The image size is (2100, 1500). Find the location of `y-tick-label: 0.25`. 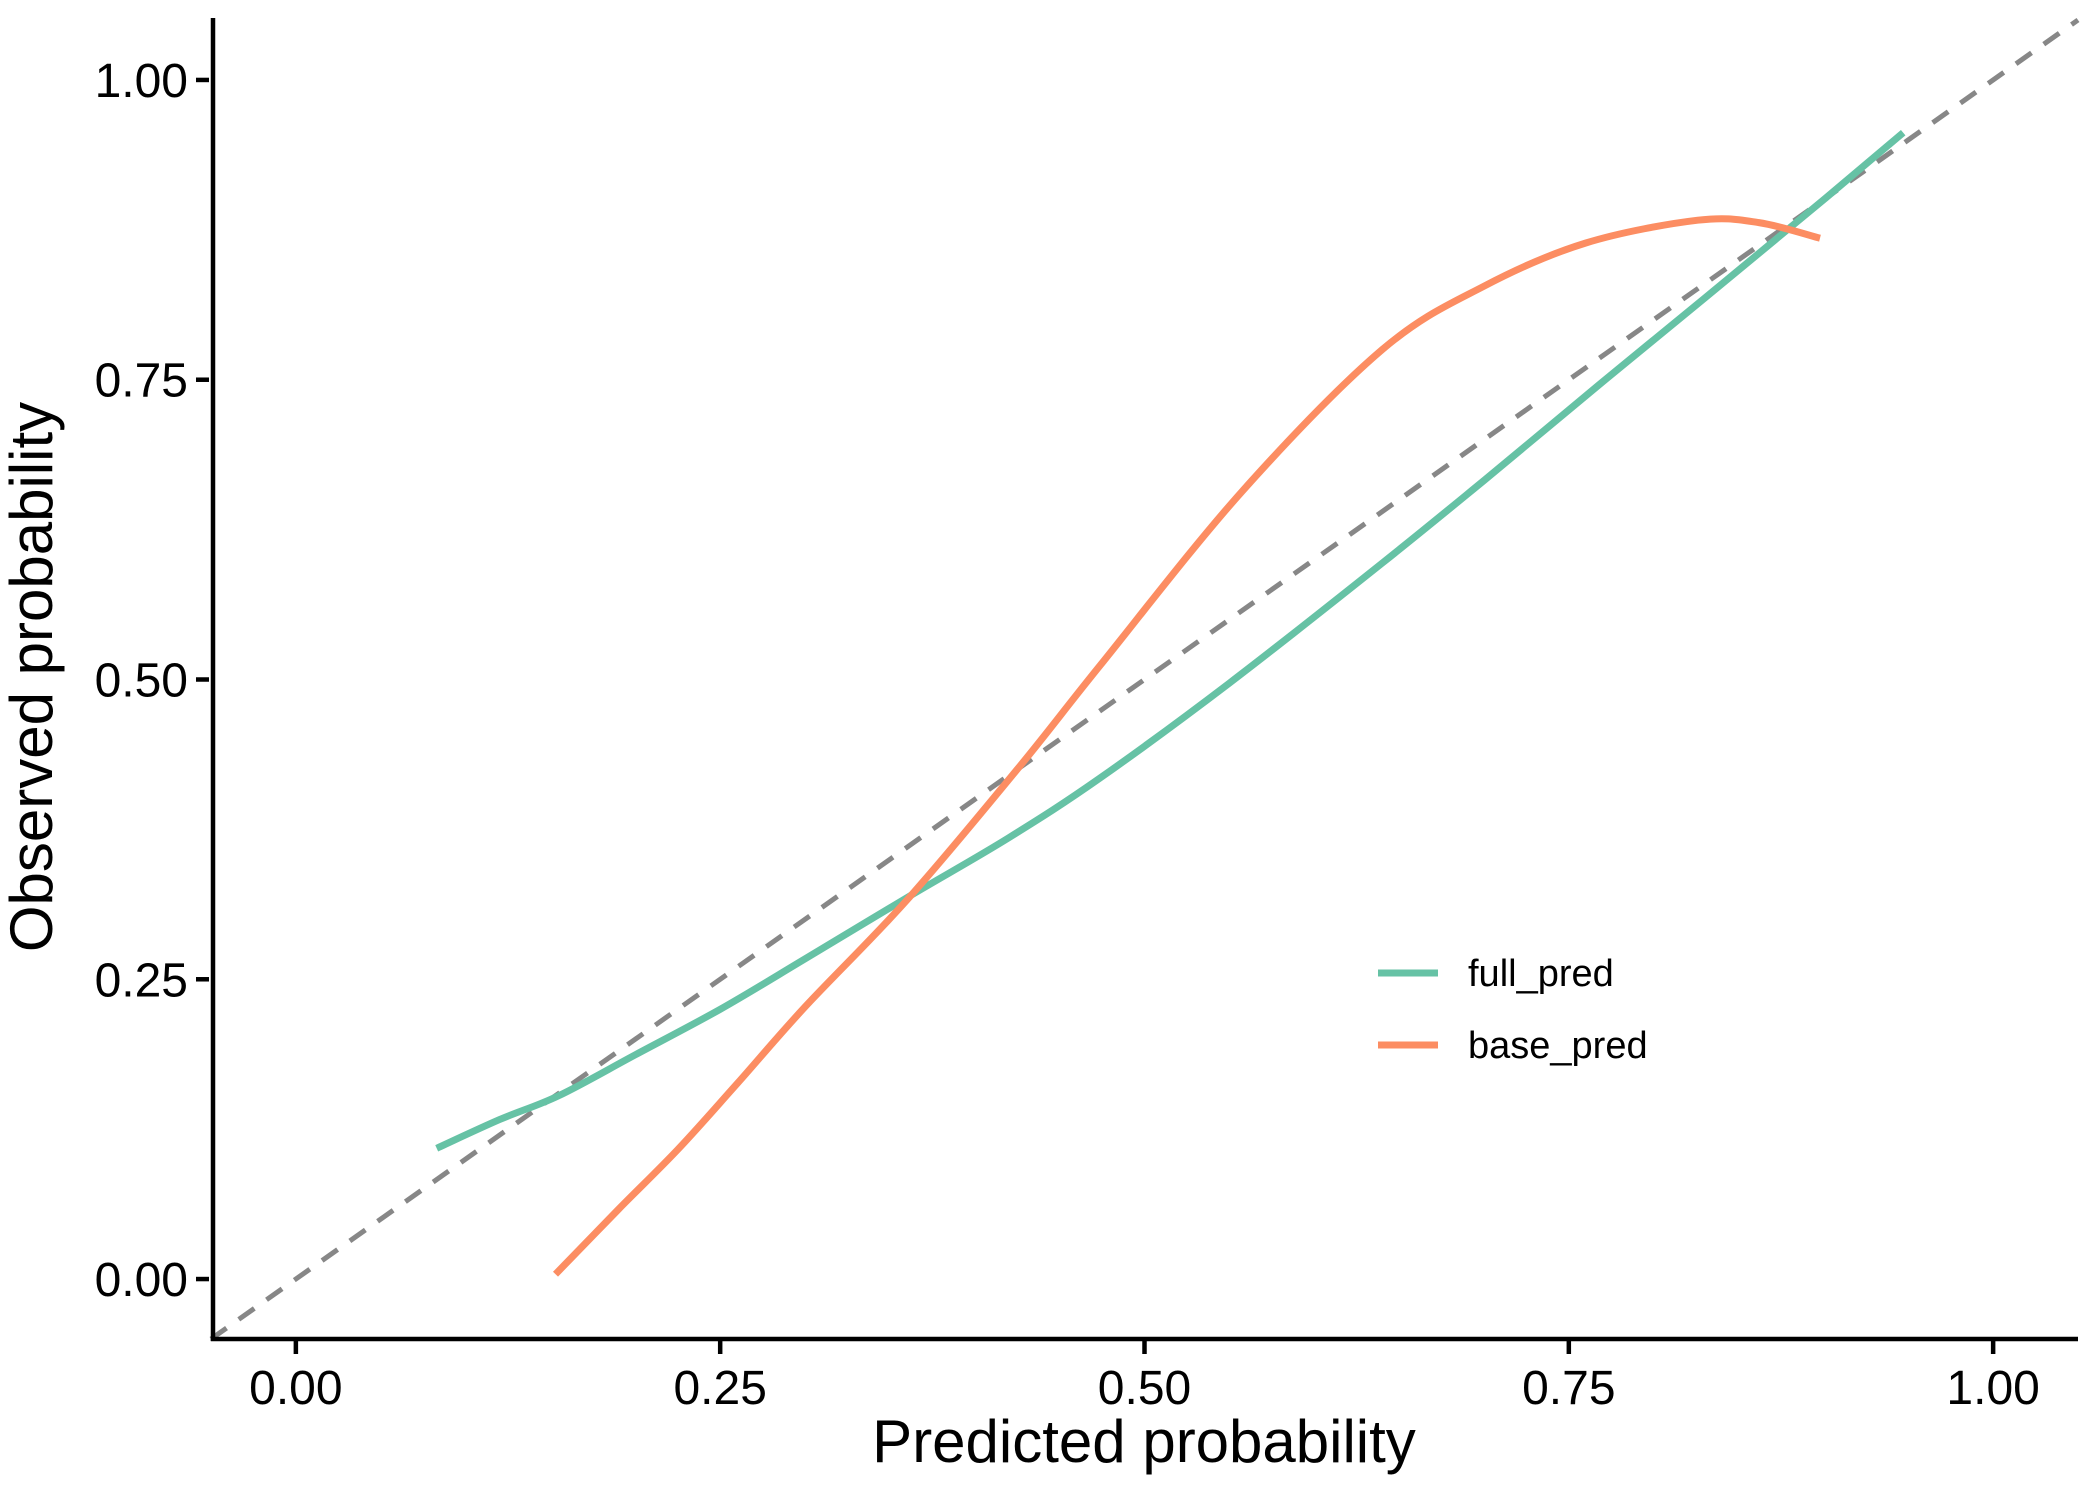

y-tick-label: 0.25 is located at coordinates (141, 980).